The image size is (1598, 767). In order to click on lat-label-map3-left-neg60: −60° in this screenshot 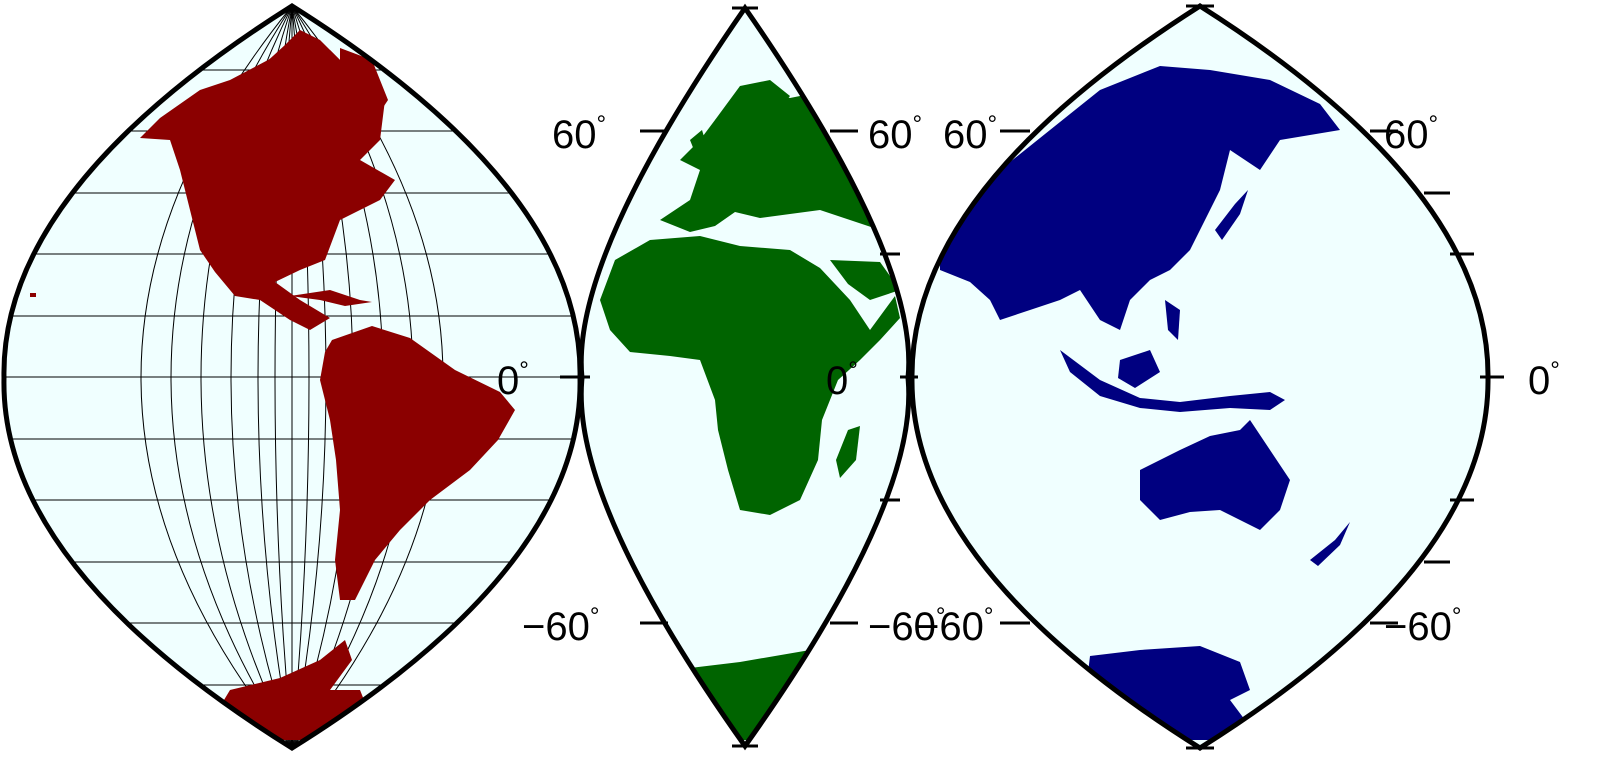, I will do `click(954, 626)`.